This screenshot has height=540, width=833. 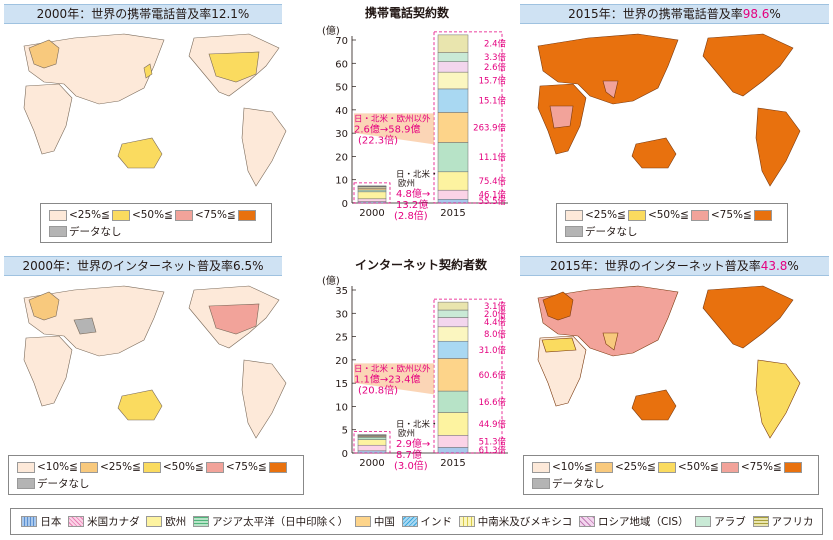 What do you see at coordinates (493, 195) in the screenshot?
I see `growth-label: 46.1倍` at bounding box center [493, 195].